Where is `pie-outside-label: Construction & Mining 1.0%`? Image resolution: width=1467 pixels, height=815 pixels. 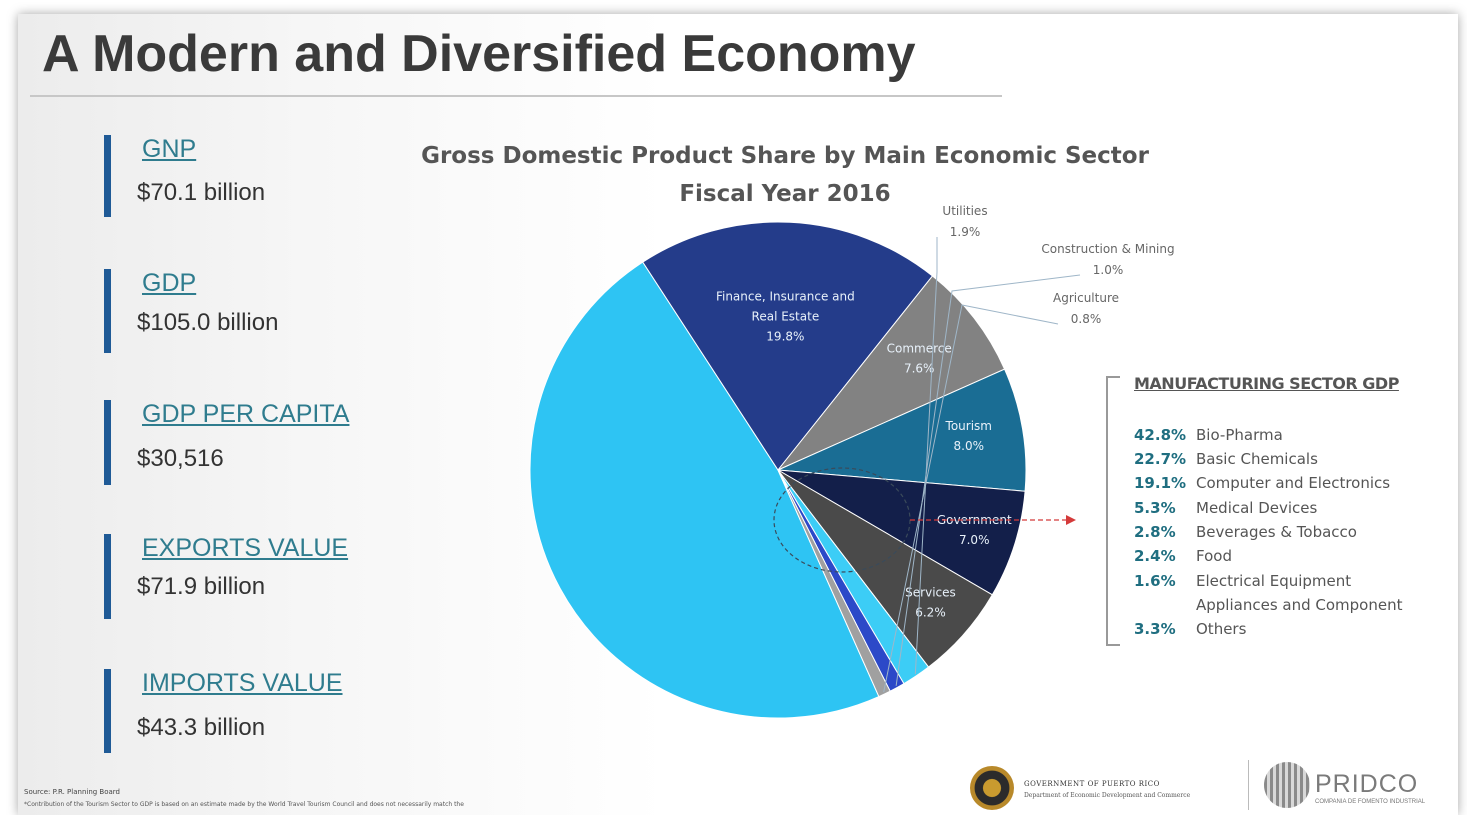
pie-outside-label: Construction & Mining 1.0% is located at coordinates (1107, 259).